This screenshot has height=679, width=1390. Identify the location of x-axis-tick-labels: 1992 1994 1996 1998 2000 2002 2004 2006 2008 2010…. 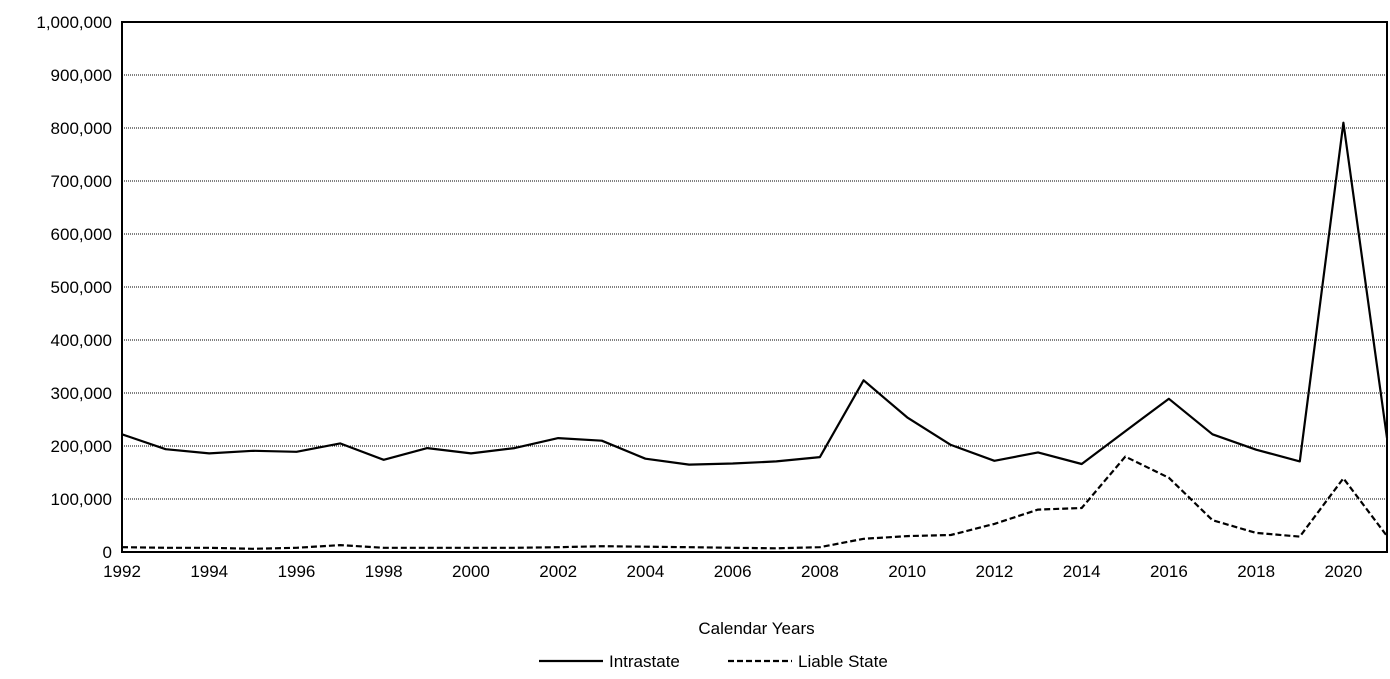
(732, 571).